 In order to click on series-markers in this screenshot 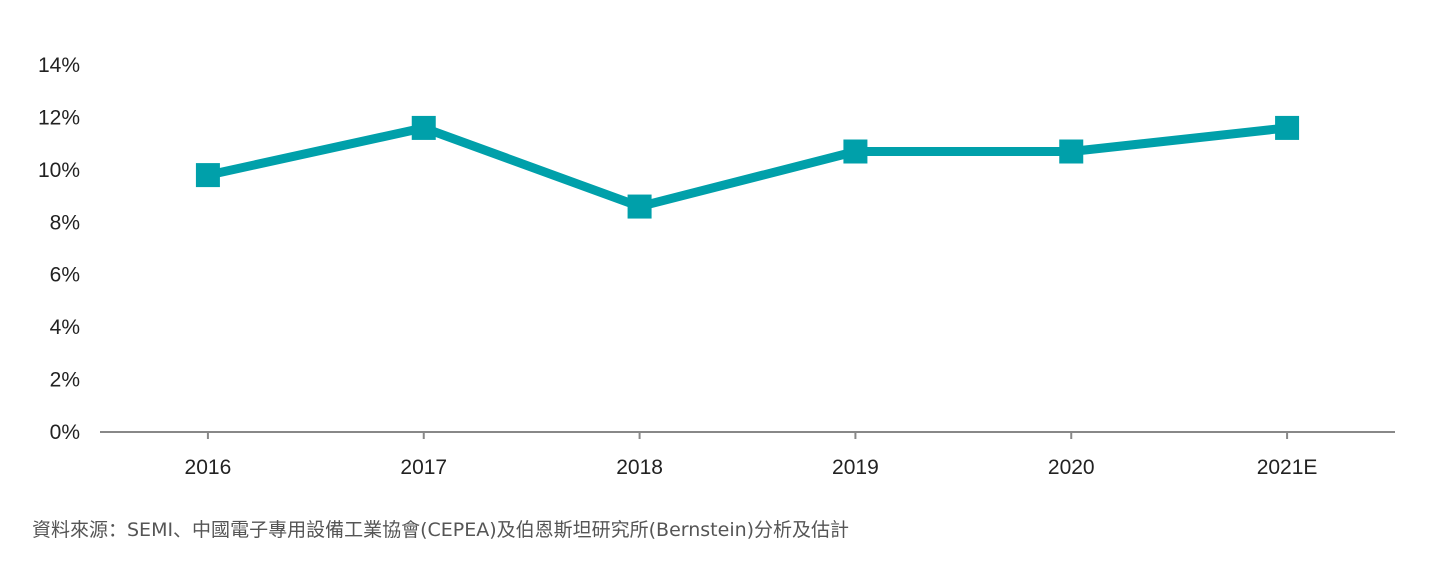, I will do `click(747, 167)`.